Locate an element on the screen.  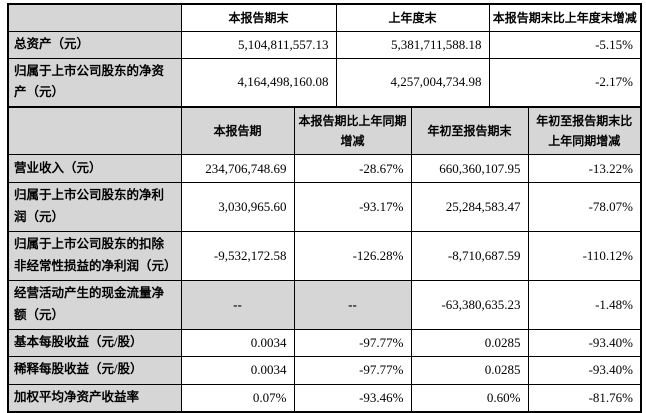
row-label-net-assets: 归属于上市公司股东的净资产（元） is located at coordinates (94, 82).